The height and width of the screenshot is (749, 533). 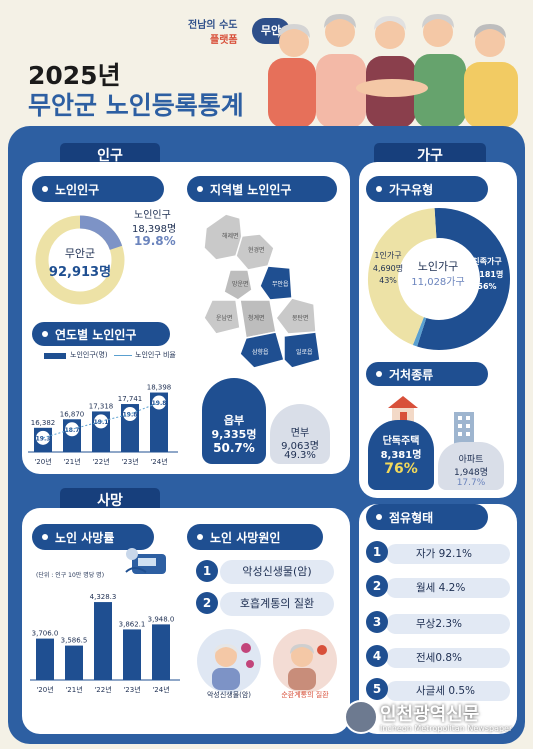 I want to click on watermark-name: 인천광역신문, so click(x=430, y=714).